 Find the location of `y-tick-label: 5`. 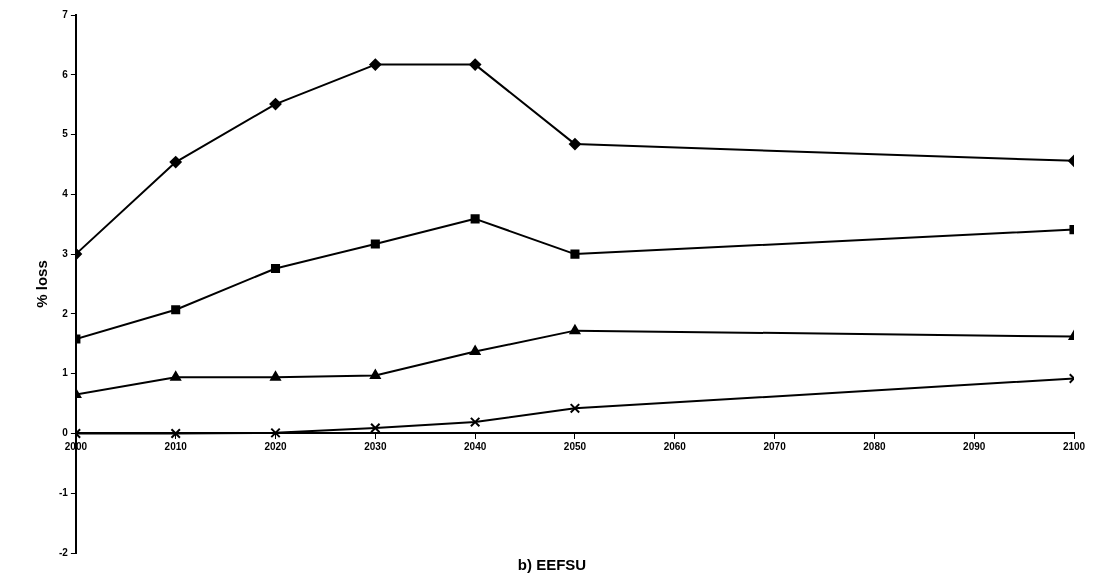

y-tick-label: 5 is located at coordinates (65, 134).